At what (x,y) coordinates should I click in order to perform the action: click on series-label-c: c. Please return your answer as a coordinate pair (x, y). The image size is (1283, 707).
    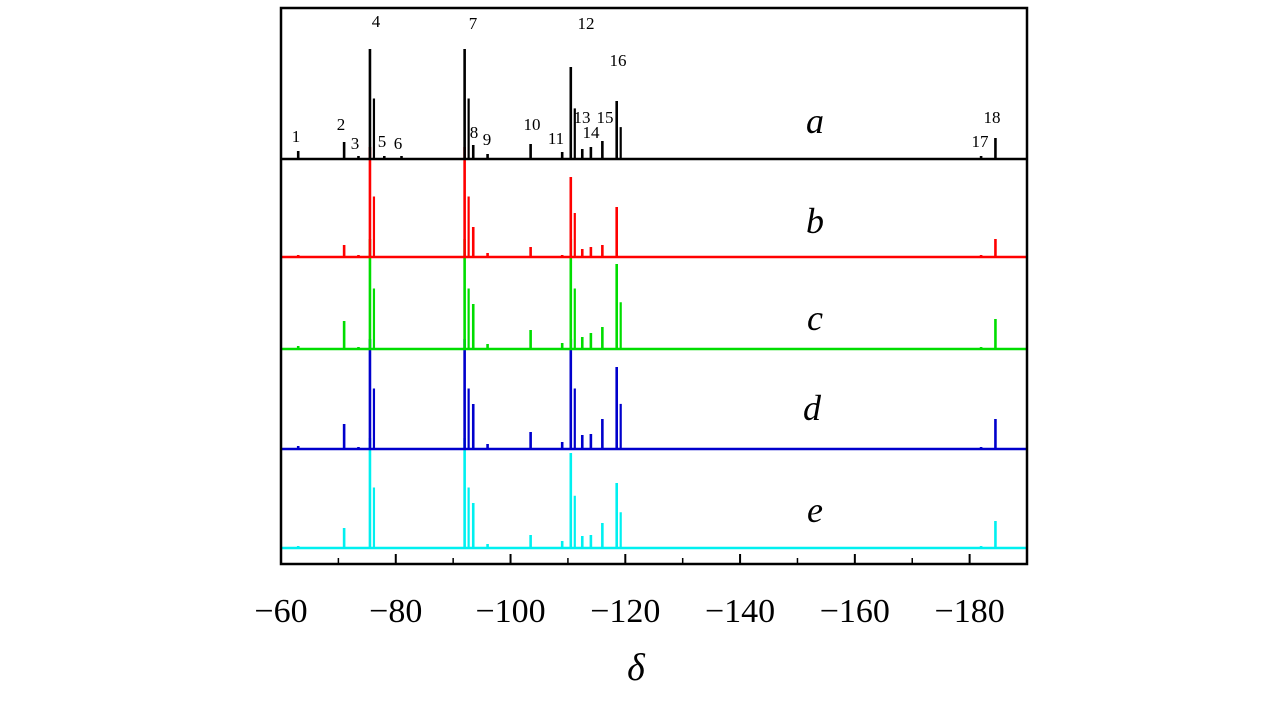
    Looking at the image, I should click on (815, 318).